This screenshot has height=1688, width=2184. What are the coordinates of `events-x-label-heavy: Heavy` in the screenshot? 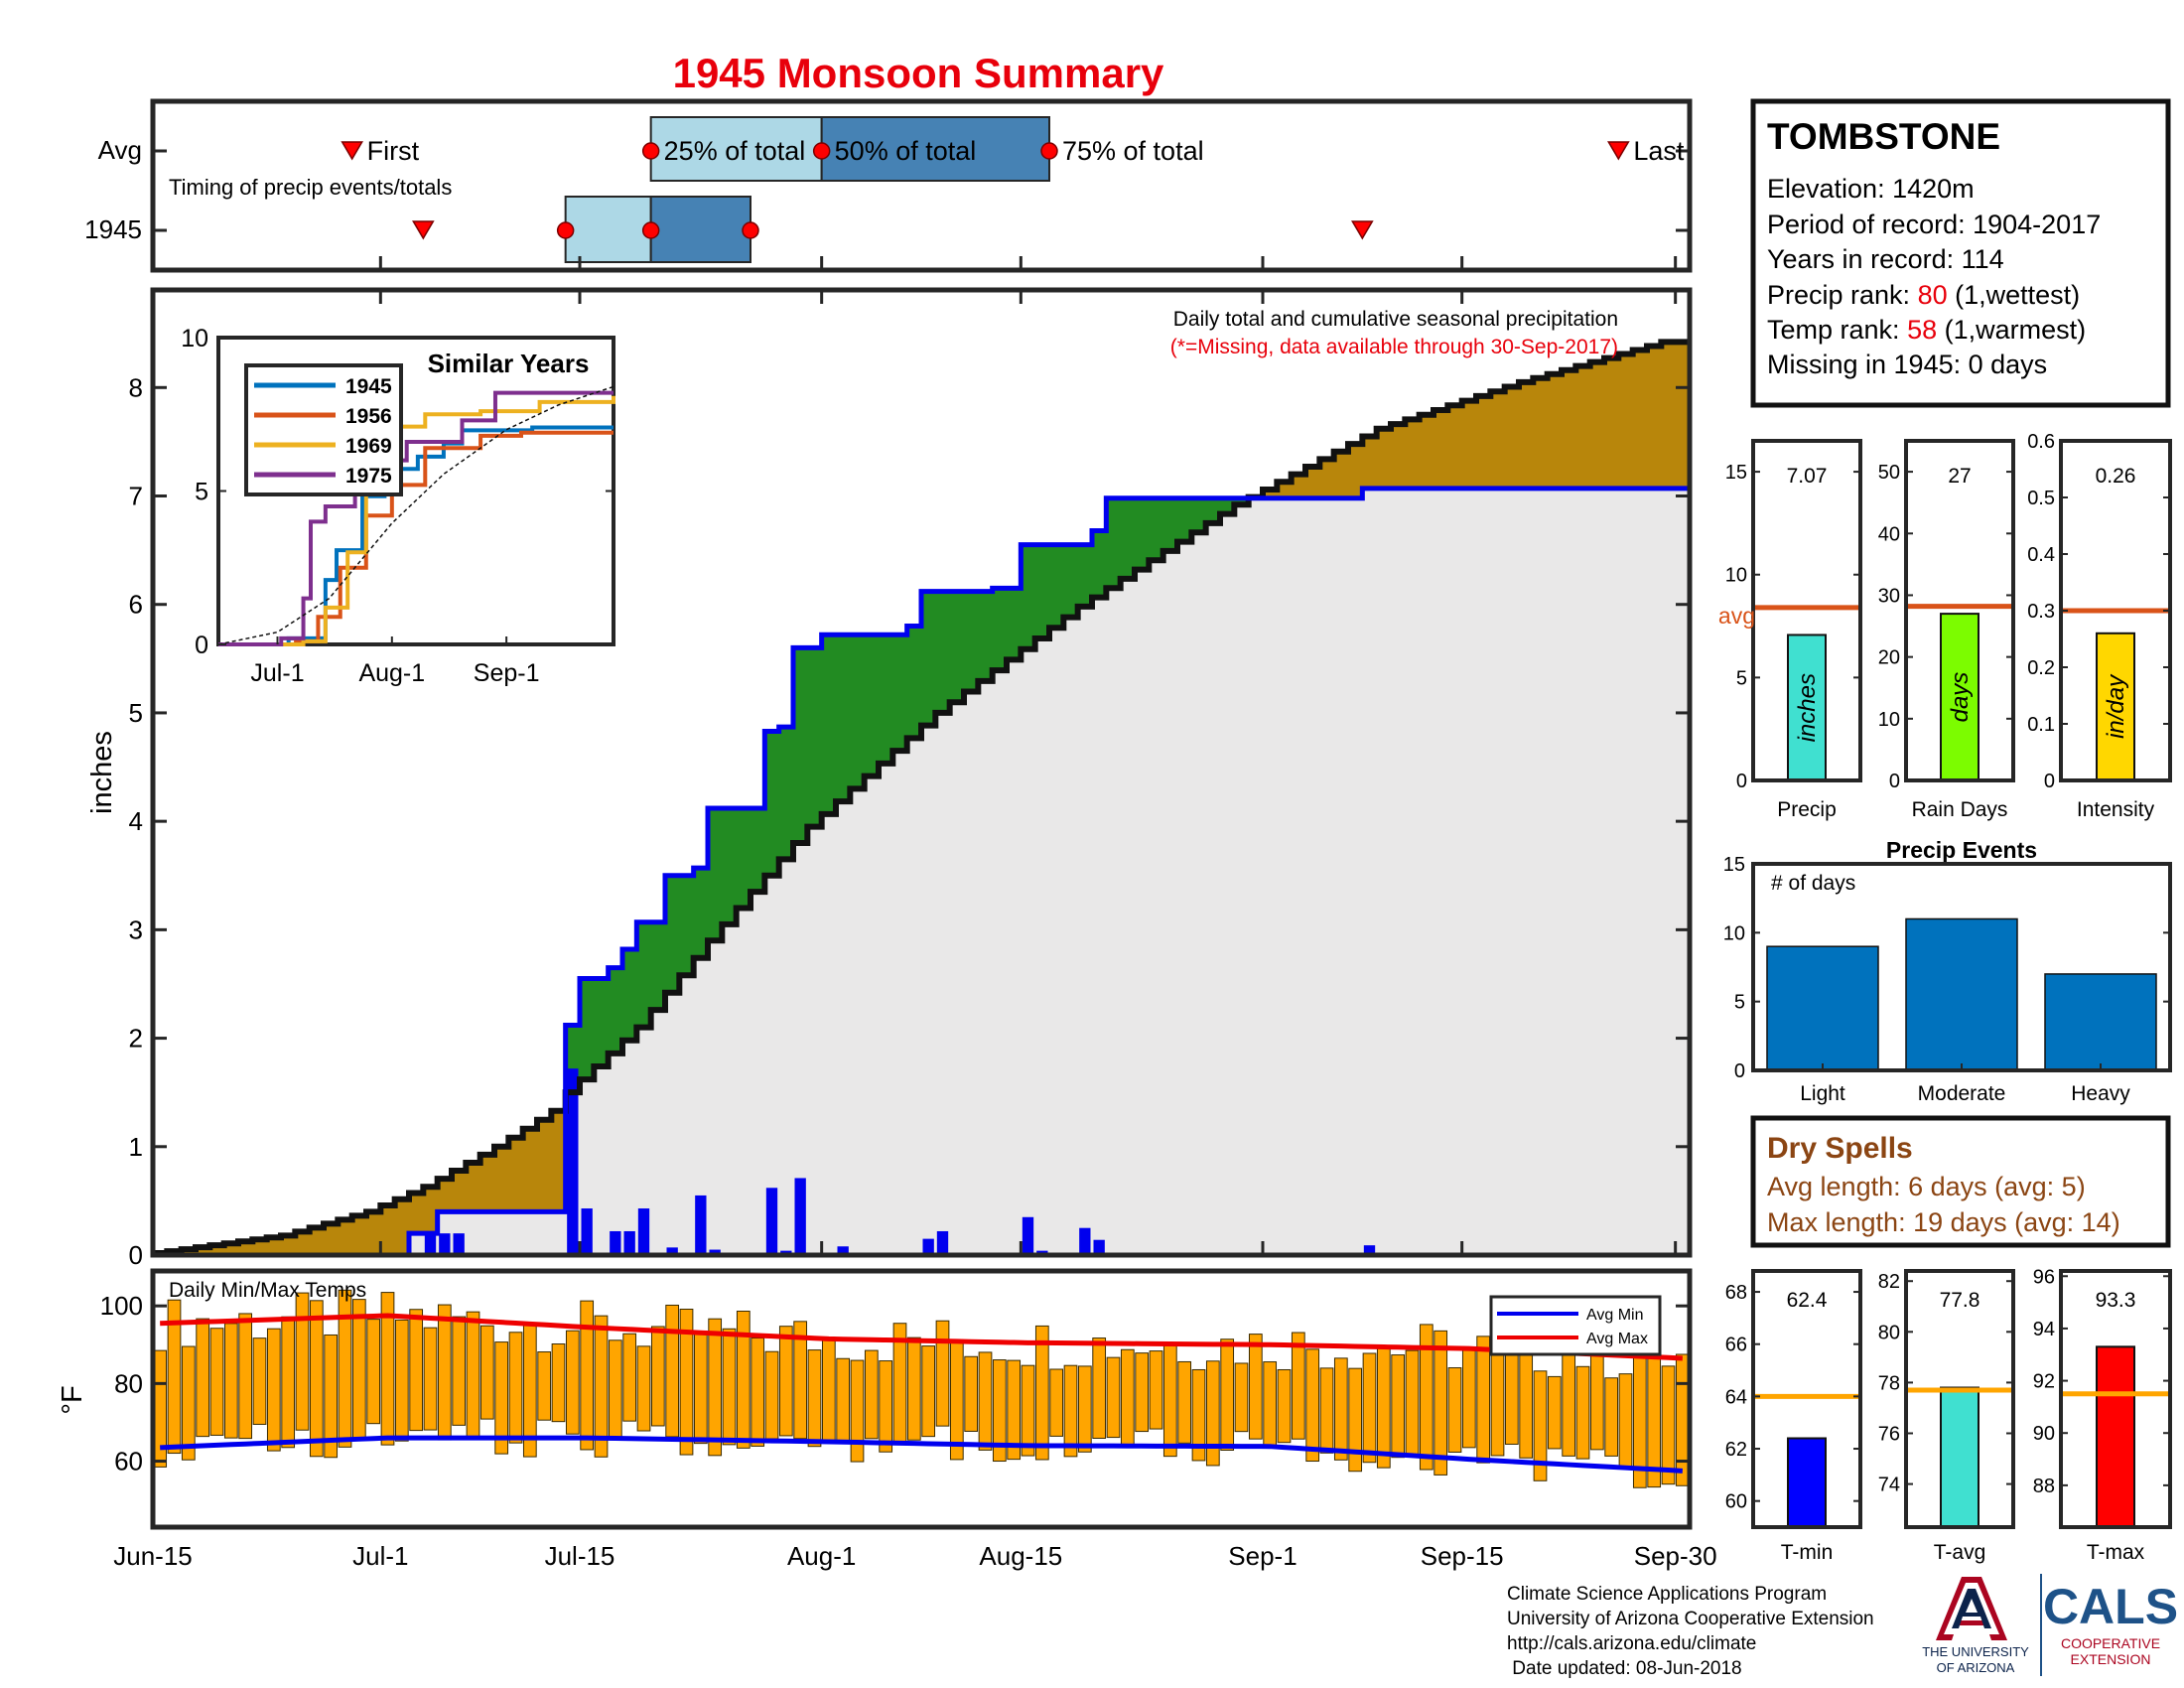 It's located at (2100, 1093).